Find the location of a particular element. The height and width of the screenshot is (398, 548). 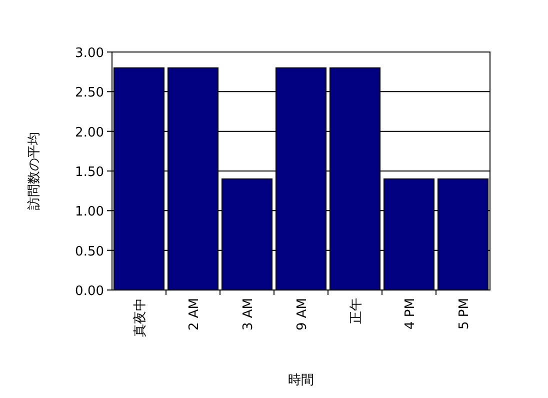

y-tick-label: 0.50 is located at coordinates (89, 252).